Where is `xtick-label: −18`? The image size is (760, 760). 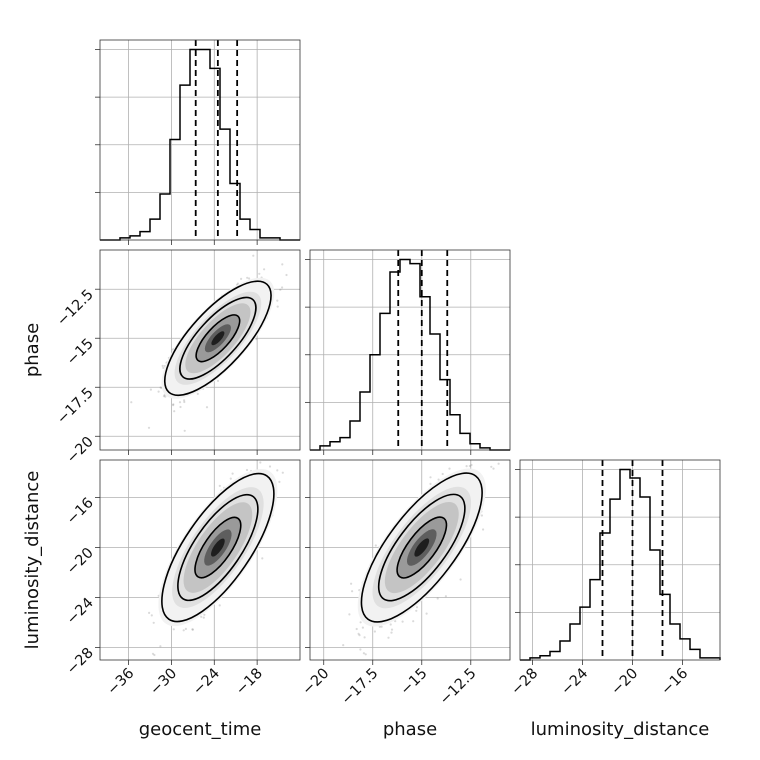 xtick-label: −18 is located at coordinates (249, 682).